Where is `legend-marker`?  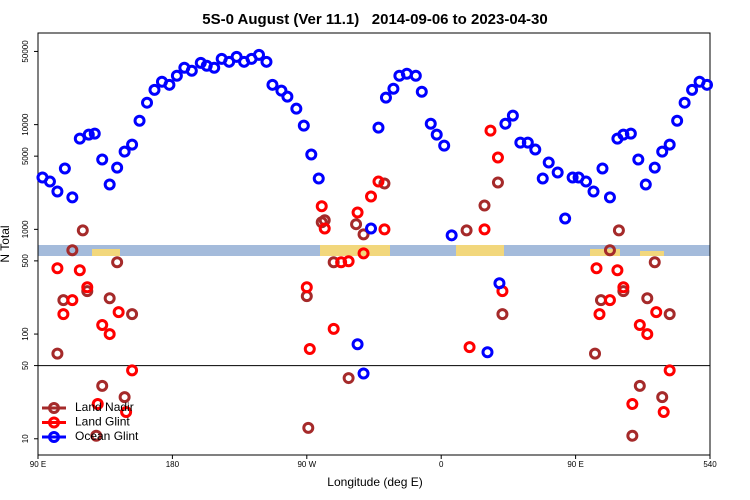 legend-marker is located at coordinates (54, 408).